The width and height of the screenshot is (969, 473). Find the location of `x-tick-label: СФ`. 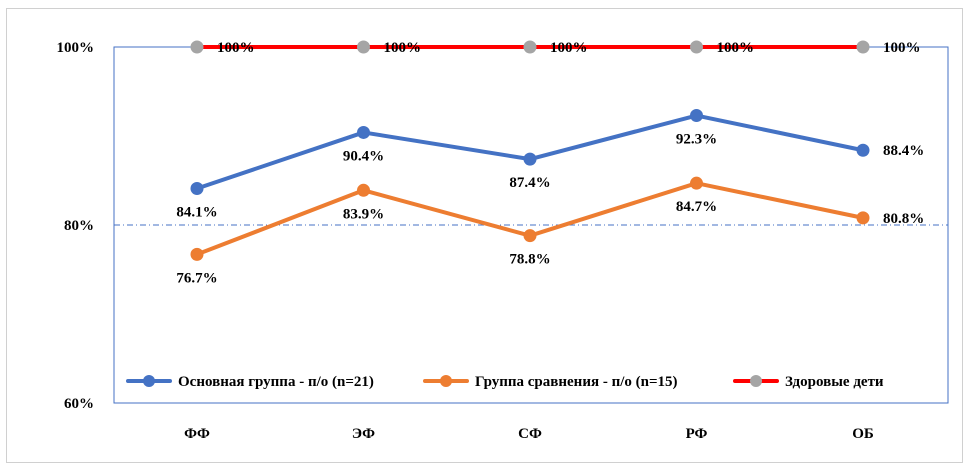

x-tick-label: СФ is located at coordinates (530, 434).